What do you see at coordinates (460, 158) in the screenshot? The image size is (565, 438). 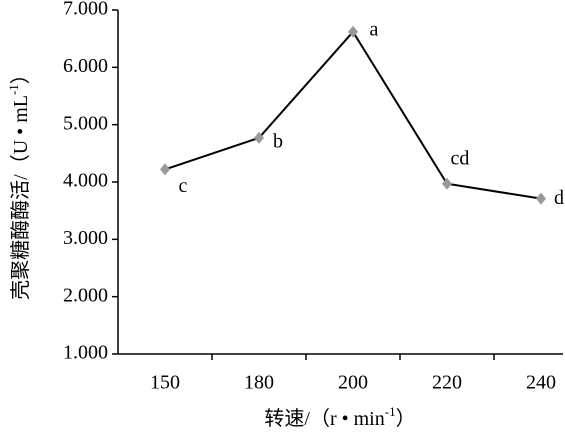 I see `point-label: cd` at bounding box center [460, 158].